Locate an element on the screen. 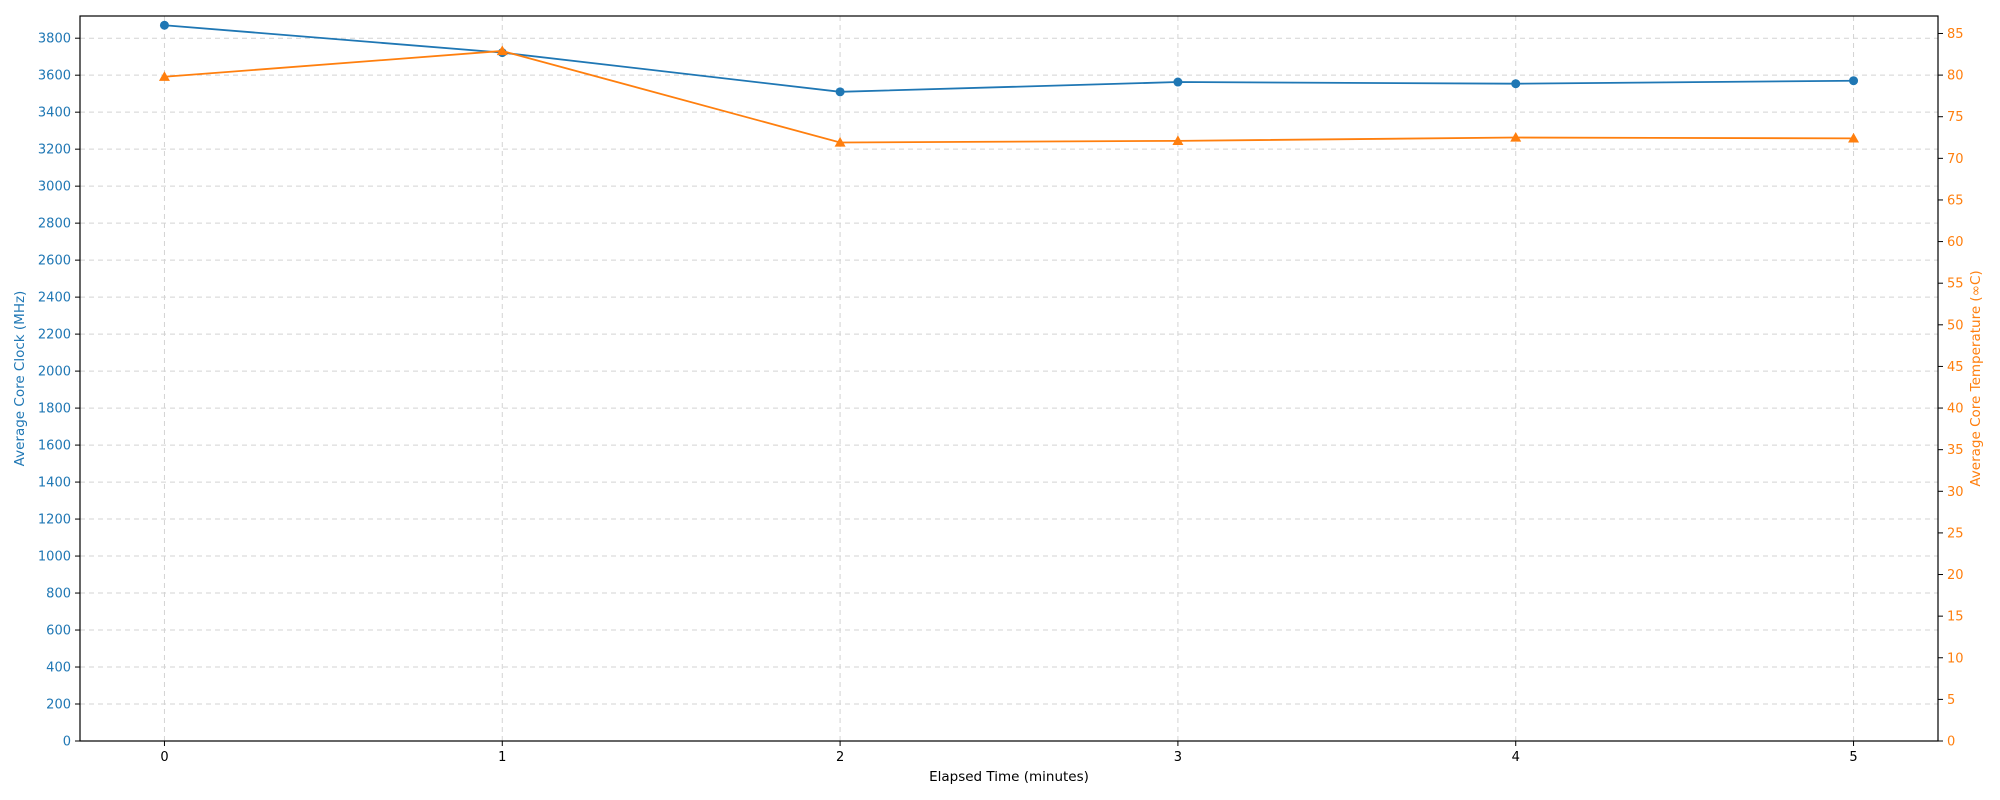 This screenshot has width=2000, height=800. y-right-tick-label: 30 is located at coordinates (1955, 492).